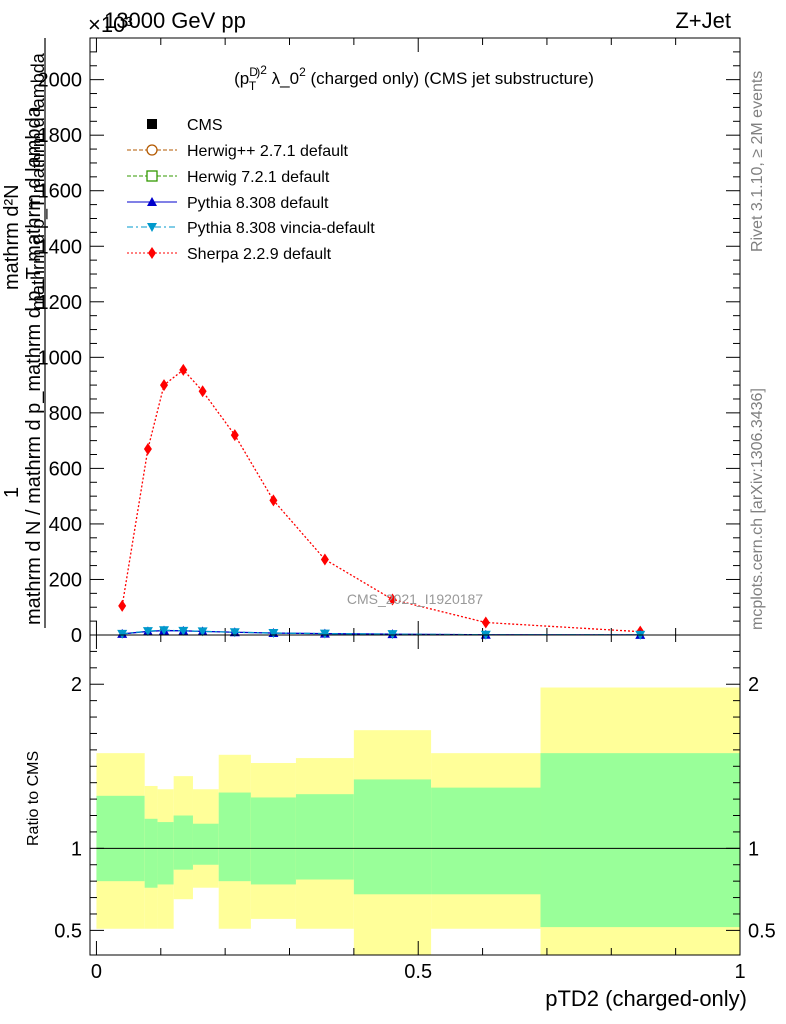 The image size is (786, 1024). I want to click on legend-label: Sherpa 2.2.9 default, so click(259, 254).